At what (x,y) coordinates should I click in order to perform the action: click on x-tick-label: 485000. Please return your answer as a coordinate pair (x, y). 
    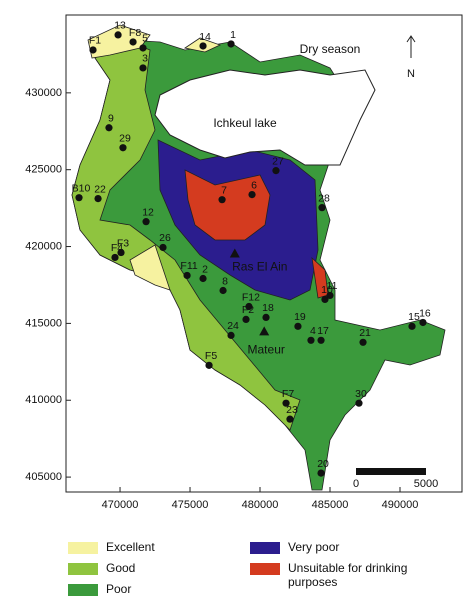
    Looking at the image, I should click on (330, 505).